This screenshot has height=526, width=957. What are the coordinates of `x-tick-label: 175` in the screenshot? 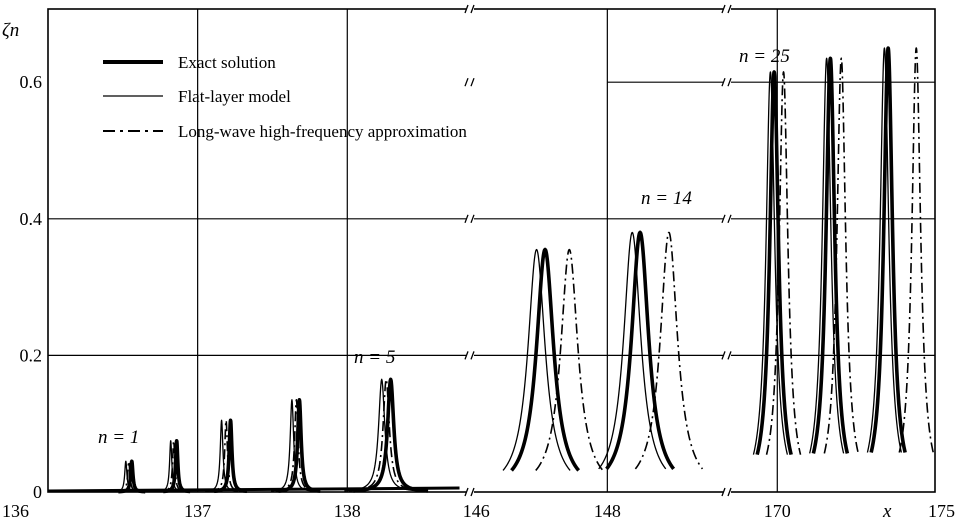 It's located at (941, 511).